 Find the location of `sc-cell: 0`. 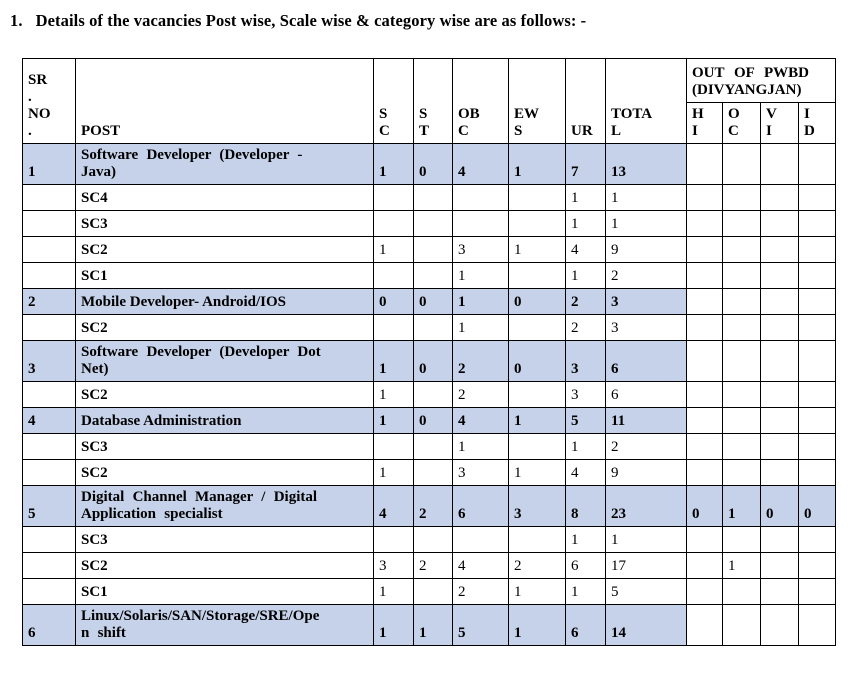

sc-cell: 0 is located at coordinates (393, 301).